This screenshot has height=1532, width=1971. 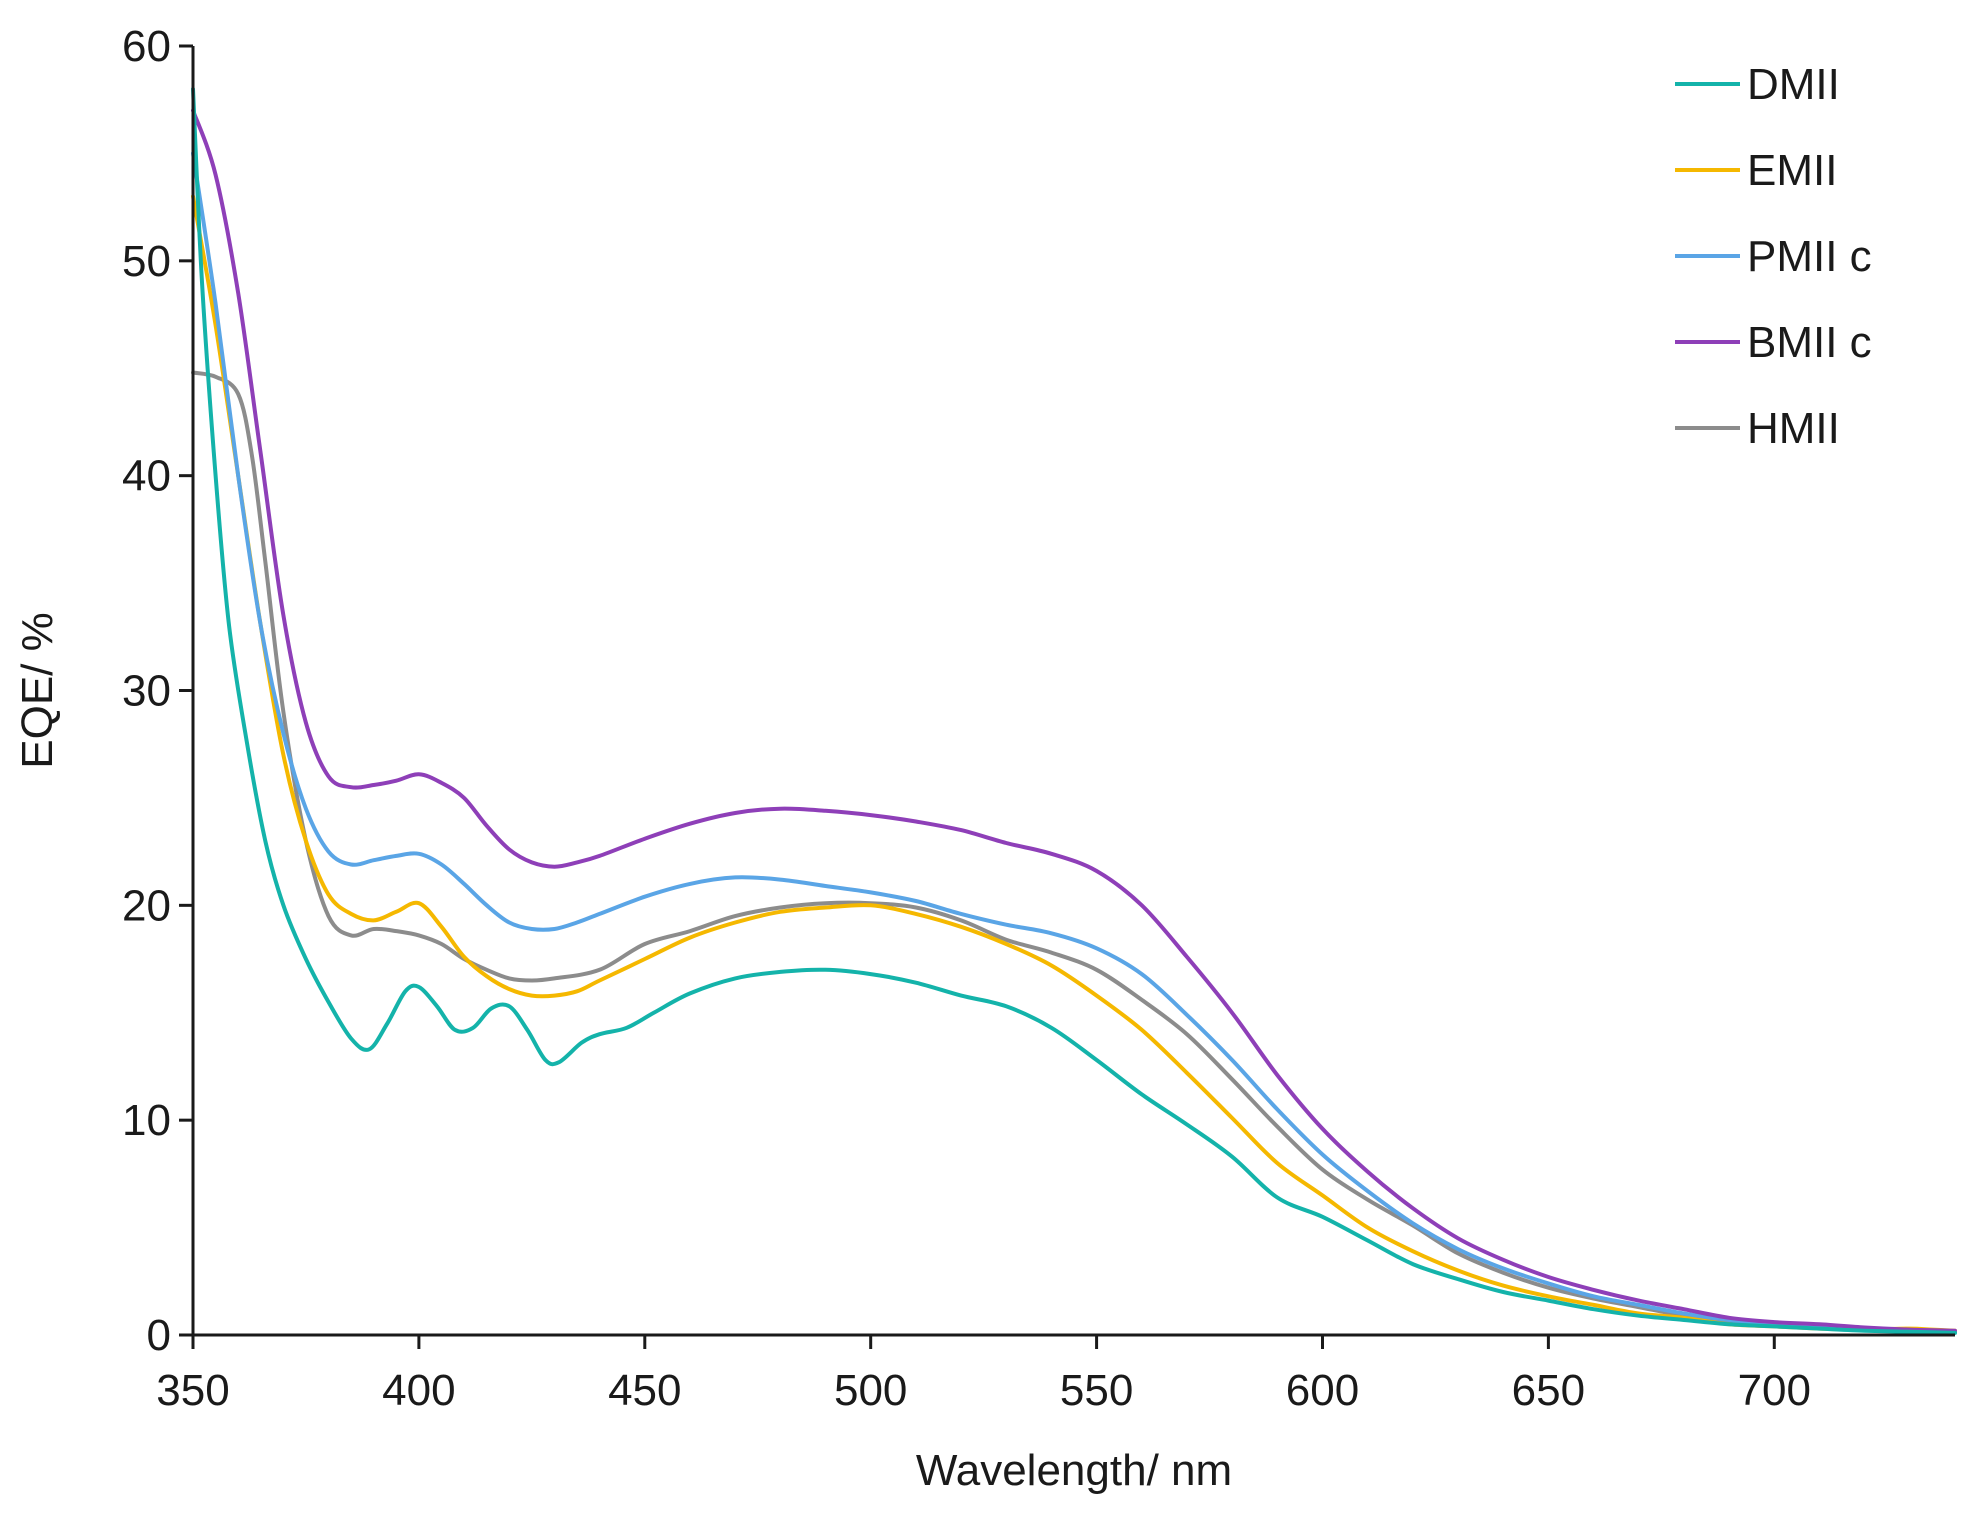 I want to click on legend-item-hmii: HMII, so click(x=1757, y=428).